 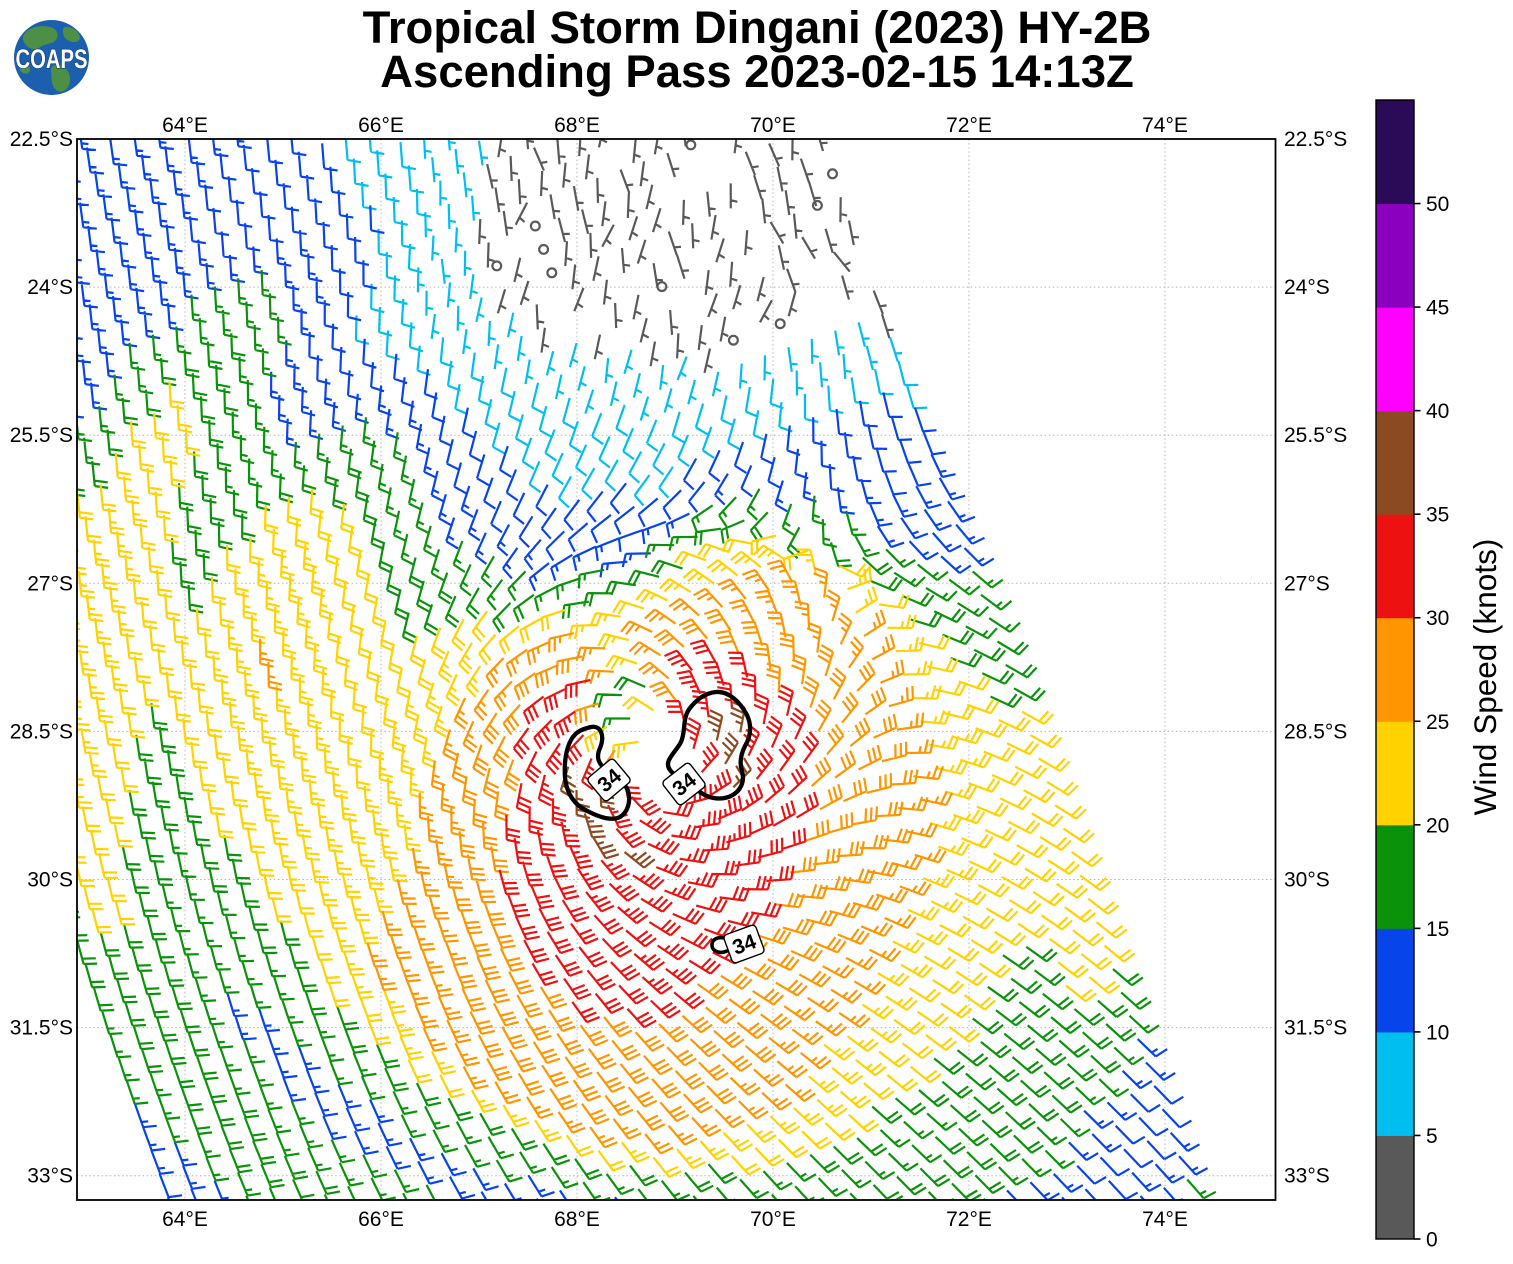 I want to click on svg-text:Ascending Pass 2023-02-15 14:1: Ascending Pass 2023-02-15 14:13Z, so click(x=757, y=71).